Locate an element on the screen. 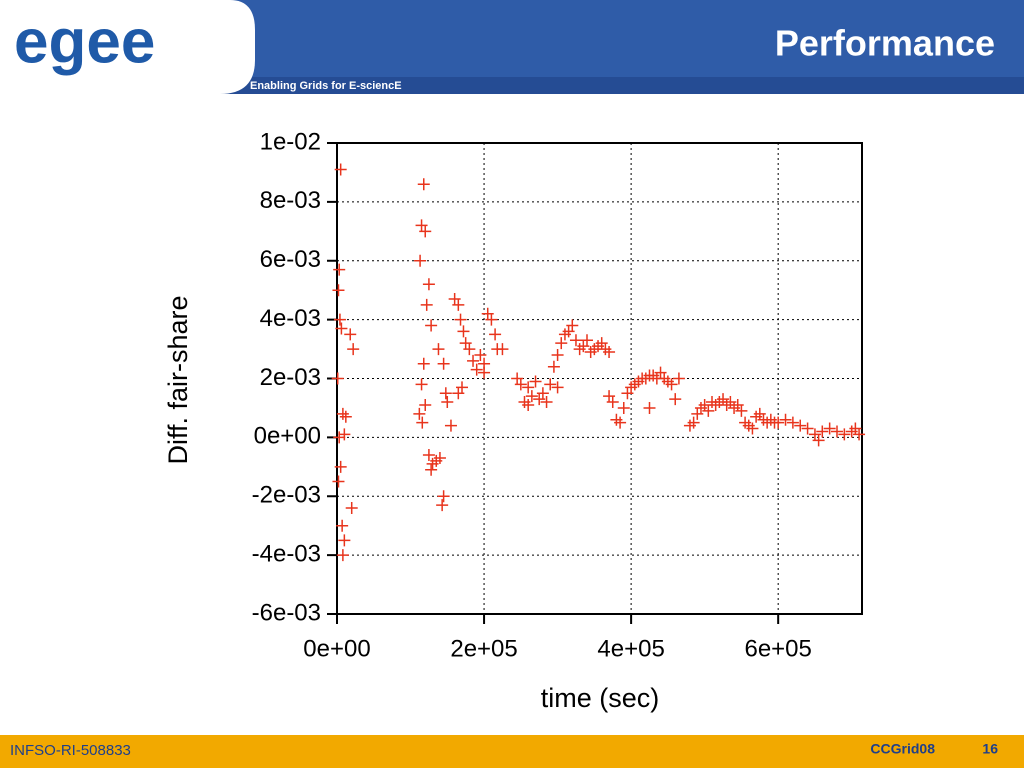 The image size is (1024, 768). y-tick-label: 4e-03 is located at coordinates (290, 318).